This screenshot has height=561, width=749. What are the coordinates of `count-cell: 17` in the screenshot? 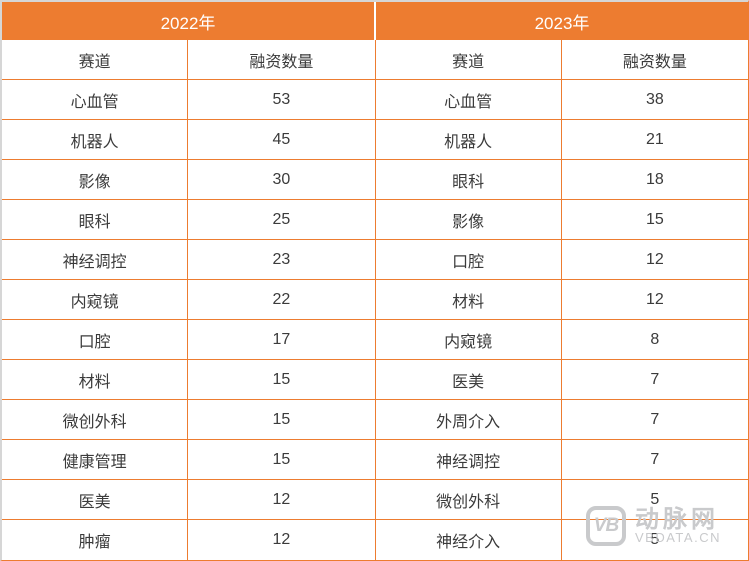 It's located at (281, 339).